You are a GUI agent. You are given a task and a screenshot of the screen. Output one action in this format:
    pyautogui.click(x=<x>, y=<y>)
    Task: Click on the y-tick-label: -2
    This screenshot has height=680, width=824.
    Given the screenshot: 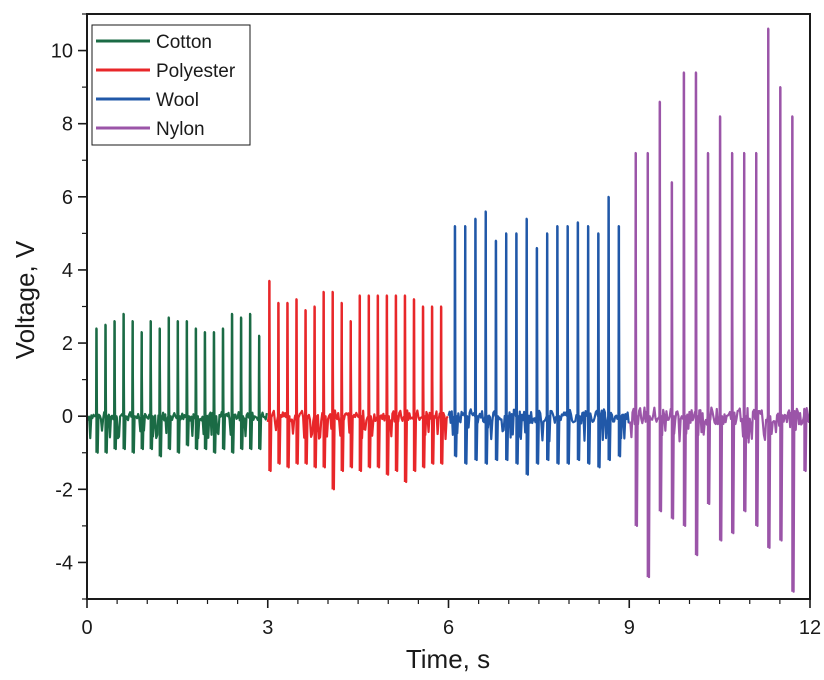 What is the action you would take?
    pyautogui.click(x=64, y=490)
    